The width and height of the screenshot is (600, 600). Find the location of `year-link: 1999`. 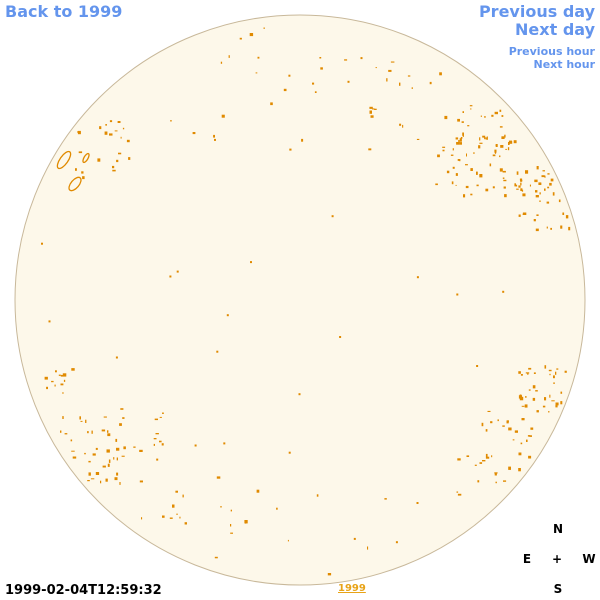

year-link: 1999 is located at coordinates (352, 588).